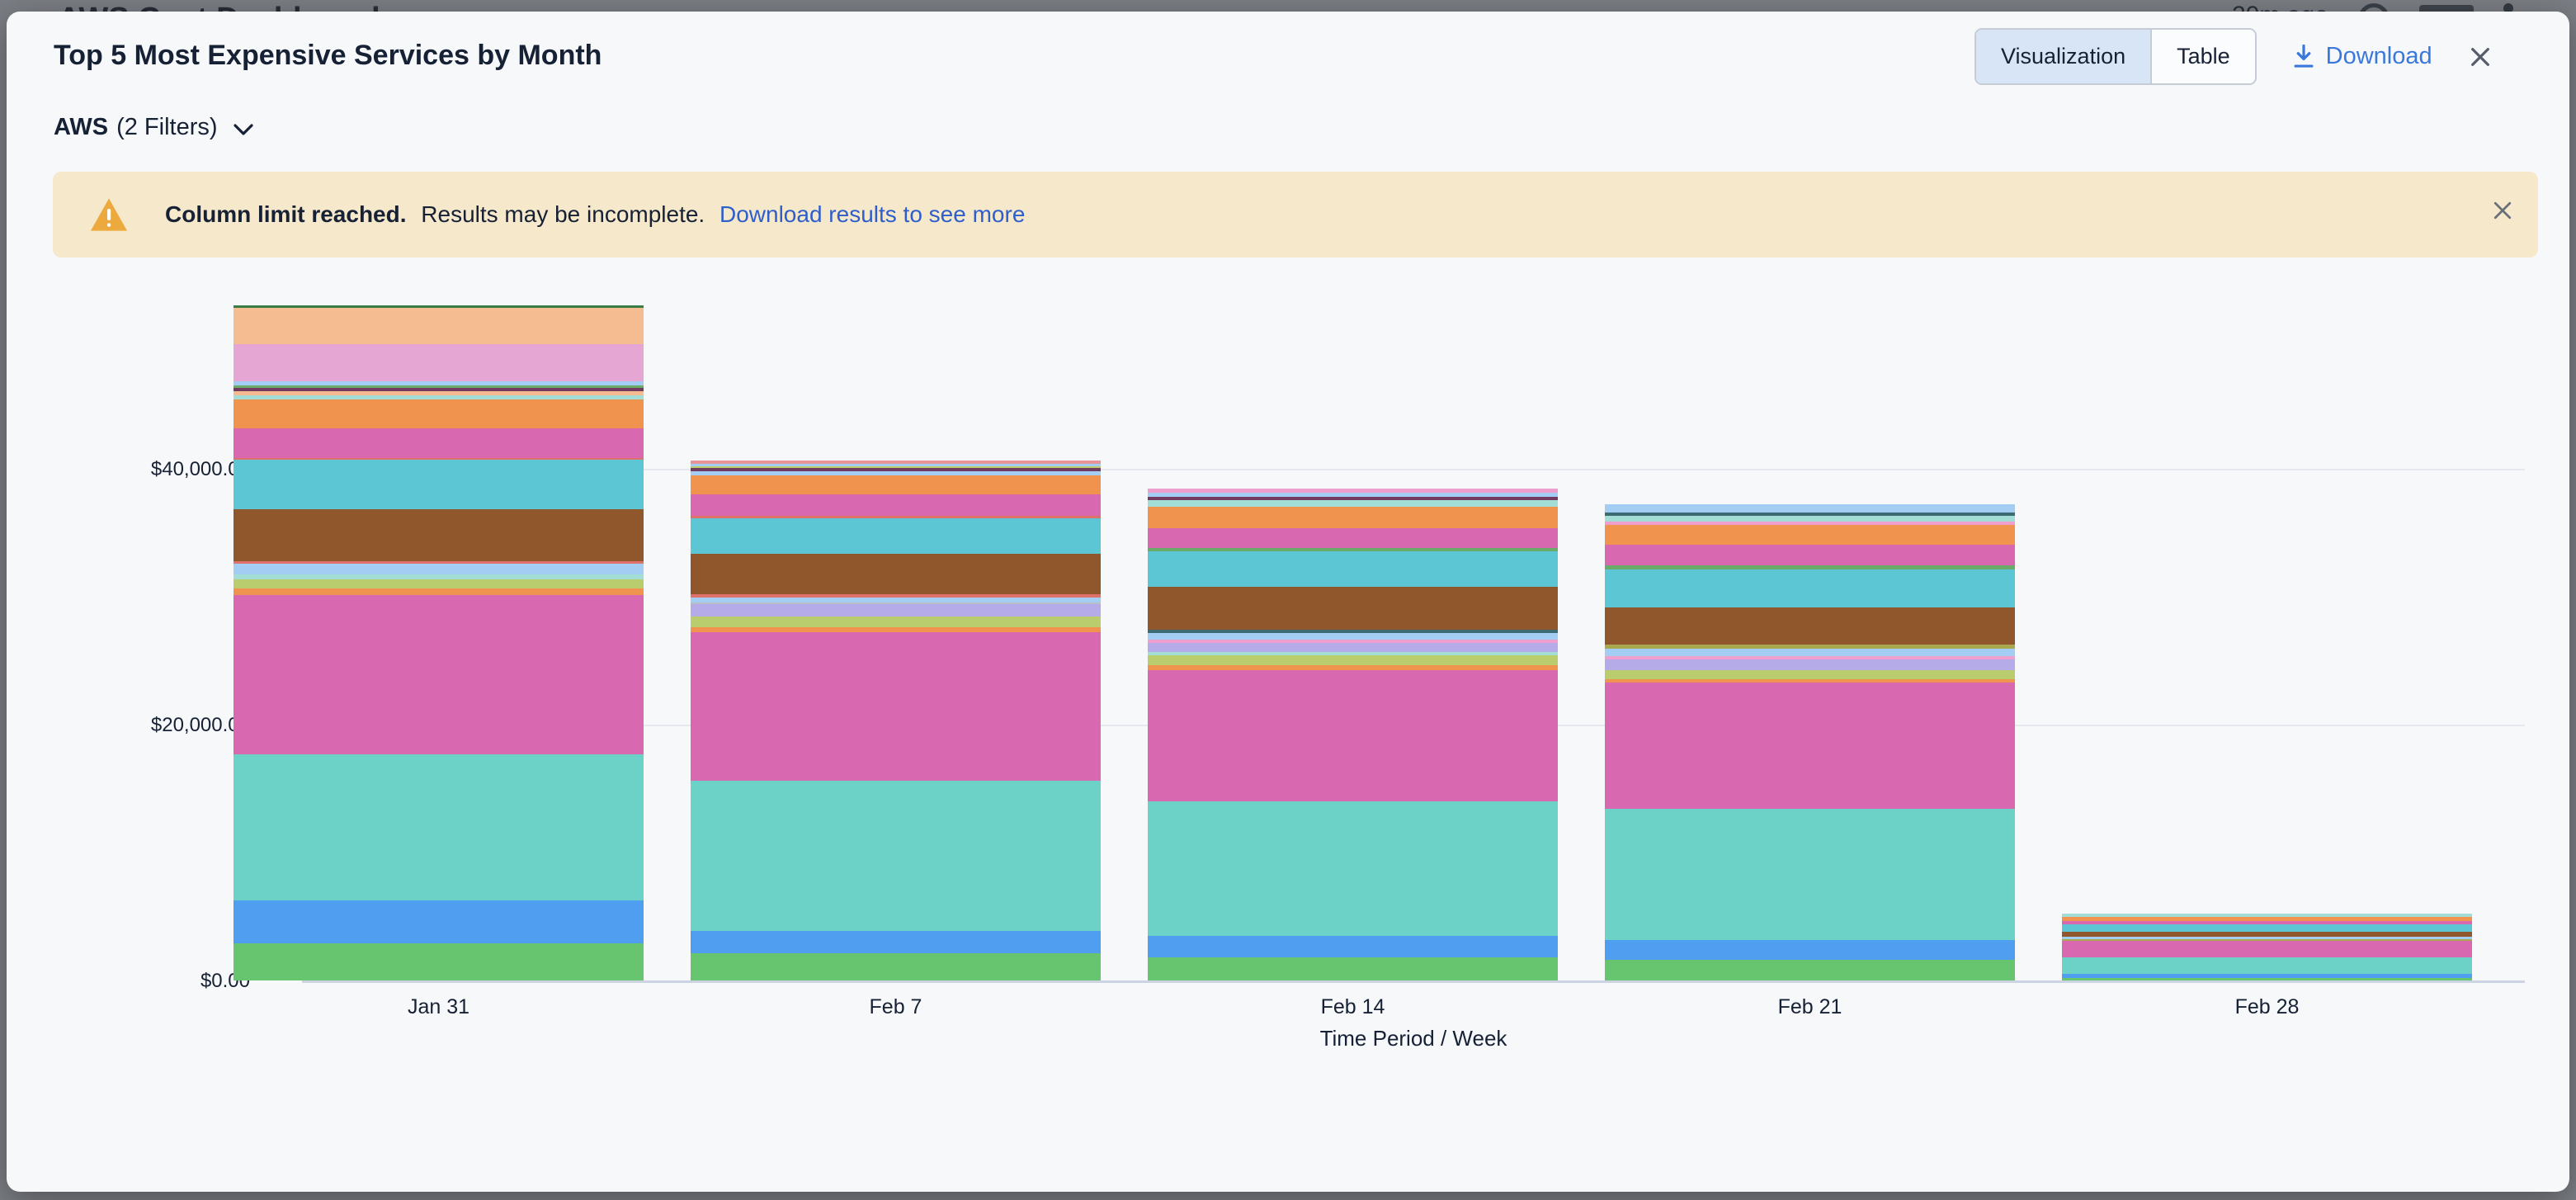 This screenshot has height=1200, width=2576. I want to click on modal-close-button, so click(2480, 57).